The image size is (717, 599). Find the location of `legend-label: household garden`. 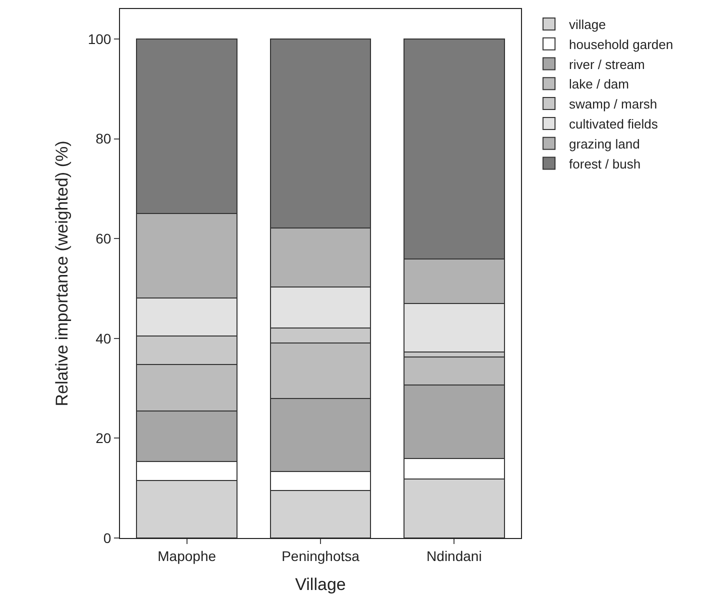

legend-label: household garden is located at coordinates (621, 44).